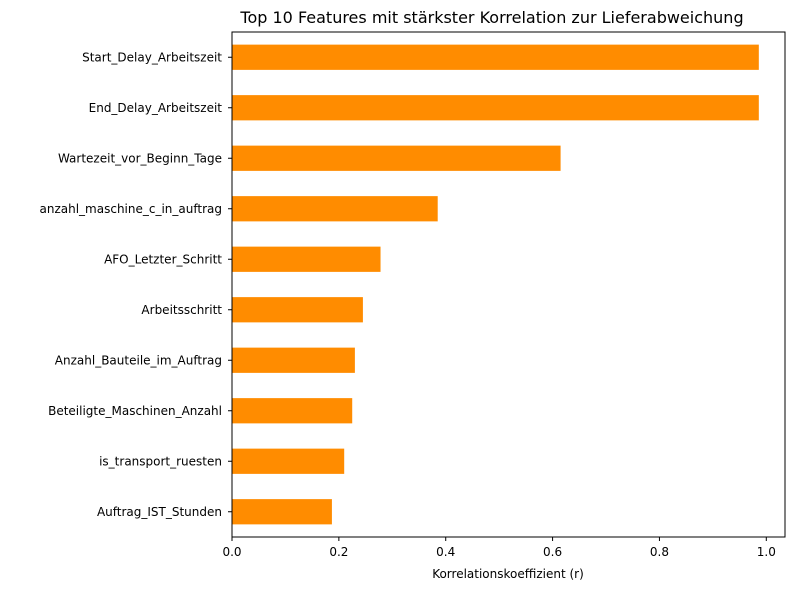 The image size is (799, 590). What do you see at coordinates (156, 108) in the screenshot?
I see `y-tick-label: End_Delay_Arbeitszeit` at bounding box center [156, 108].